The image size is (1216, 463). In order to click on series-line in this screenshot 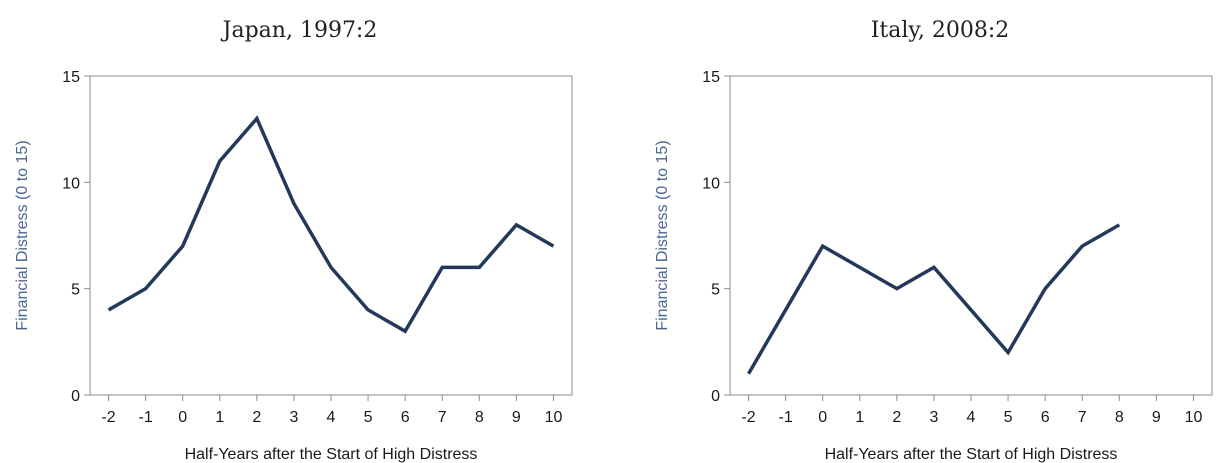, I will do `click(934, 299)`.